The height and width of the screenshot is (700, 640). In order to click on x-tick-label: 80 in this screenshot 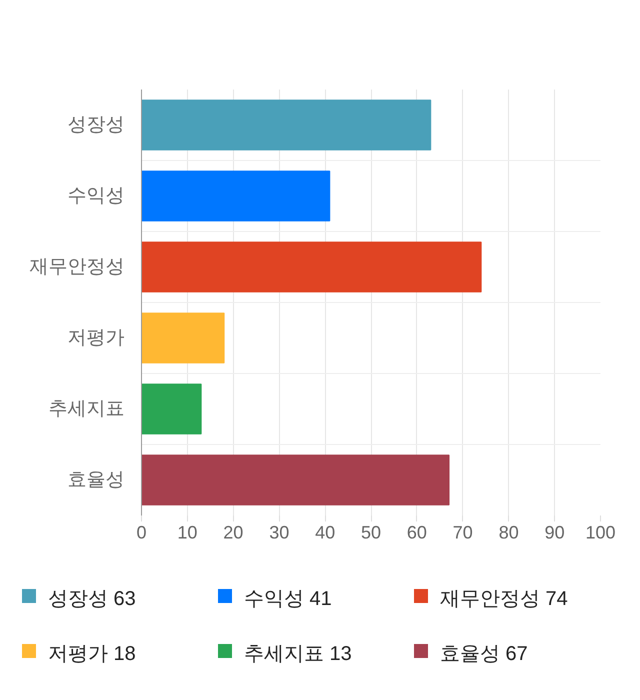, I will do `click(508, 532)`.